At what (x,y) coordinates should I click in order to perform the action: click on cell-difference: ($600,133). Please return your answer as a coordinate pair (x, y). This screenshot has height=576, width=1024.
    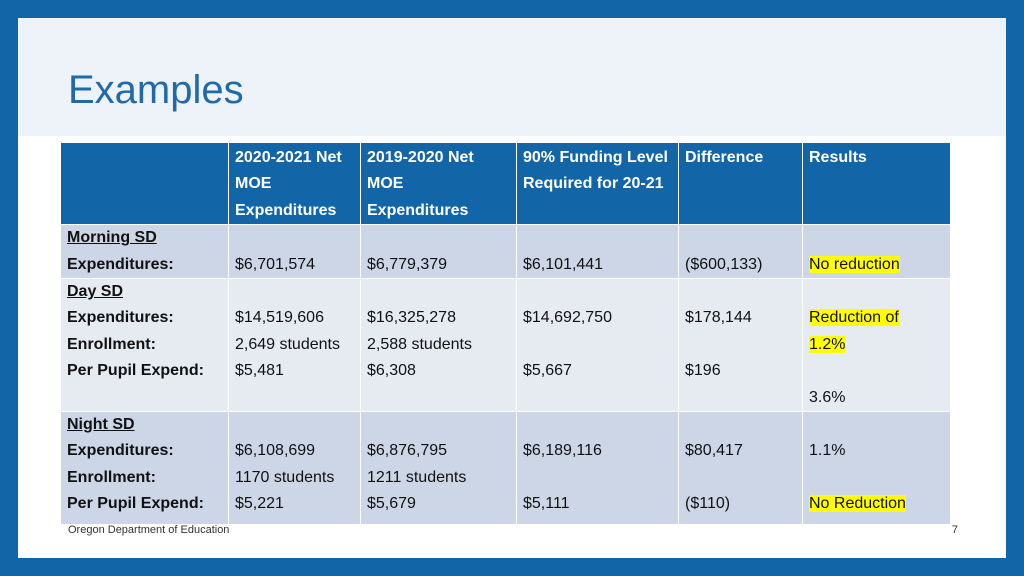
    Looking at the image, I should click on (740, 251).